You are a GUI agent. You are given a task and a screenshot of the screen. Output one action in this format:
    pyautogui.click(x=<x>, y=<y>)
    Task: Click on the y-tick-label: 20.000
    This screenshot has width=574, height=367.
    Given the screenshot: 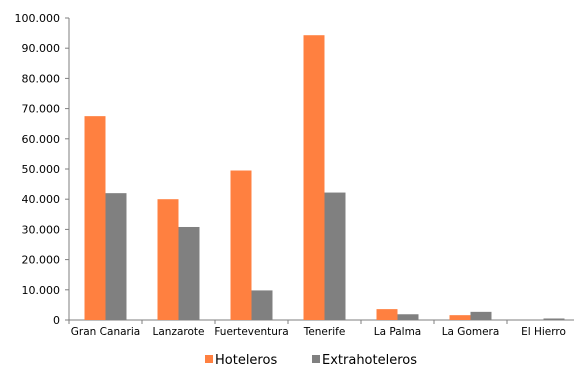 What is the action you would take?
    pyautogui.click(x=41, y=260)
    